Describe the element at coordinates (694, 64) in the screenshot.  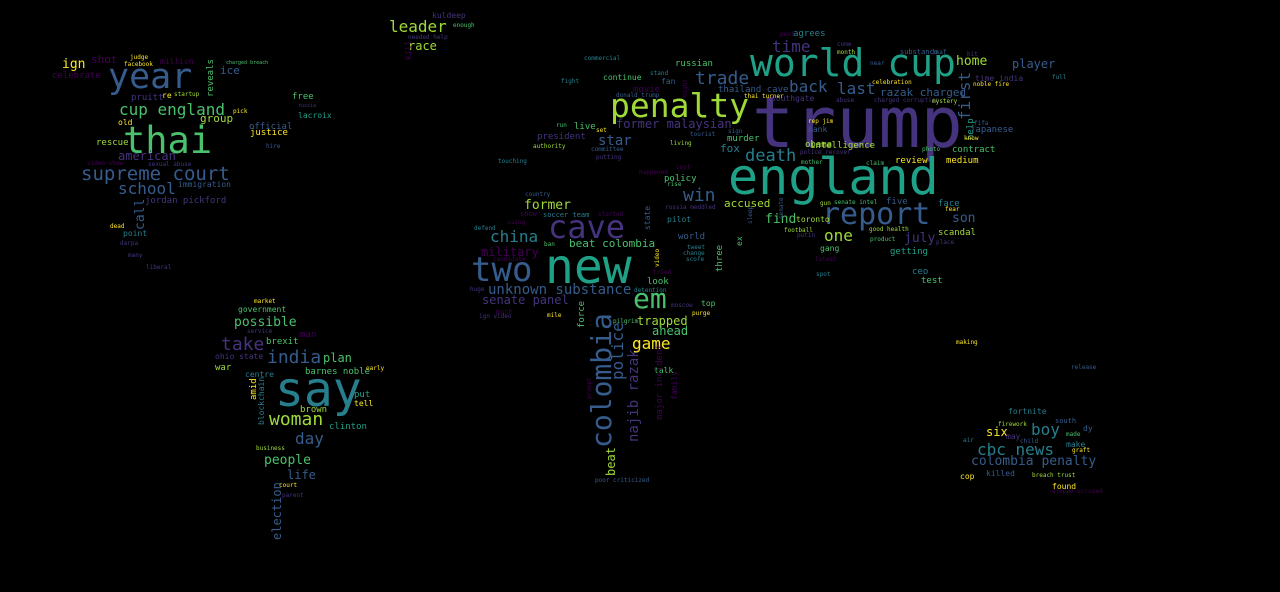
I see `word-russian: russian` at that location.